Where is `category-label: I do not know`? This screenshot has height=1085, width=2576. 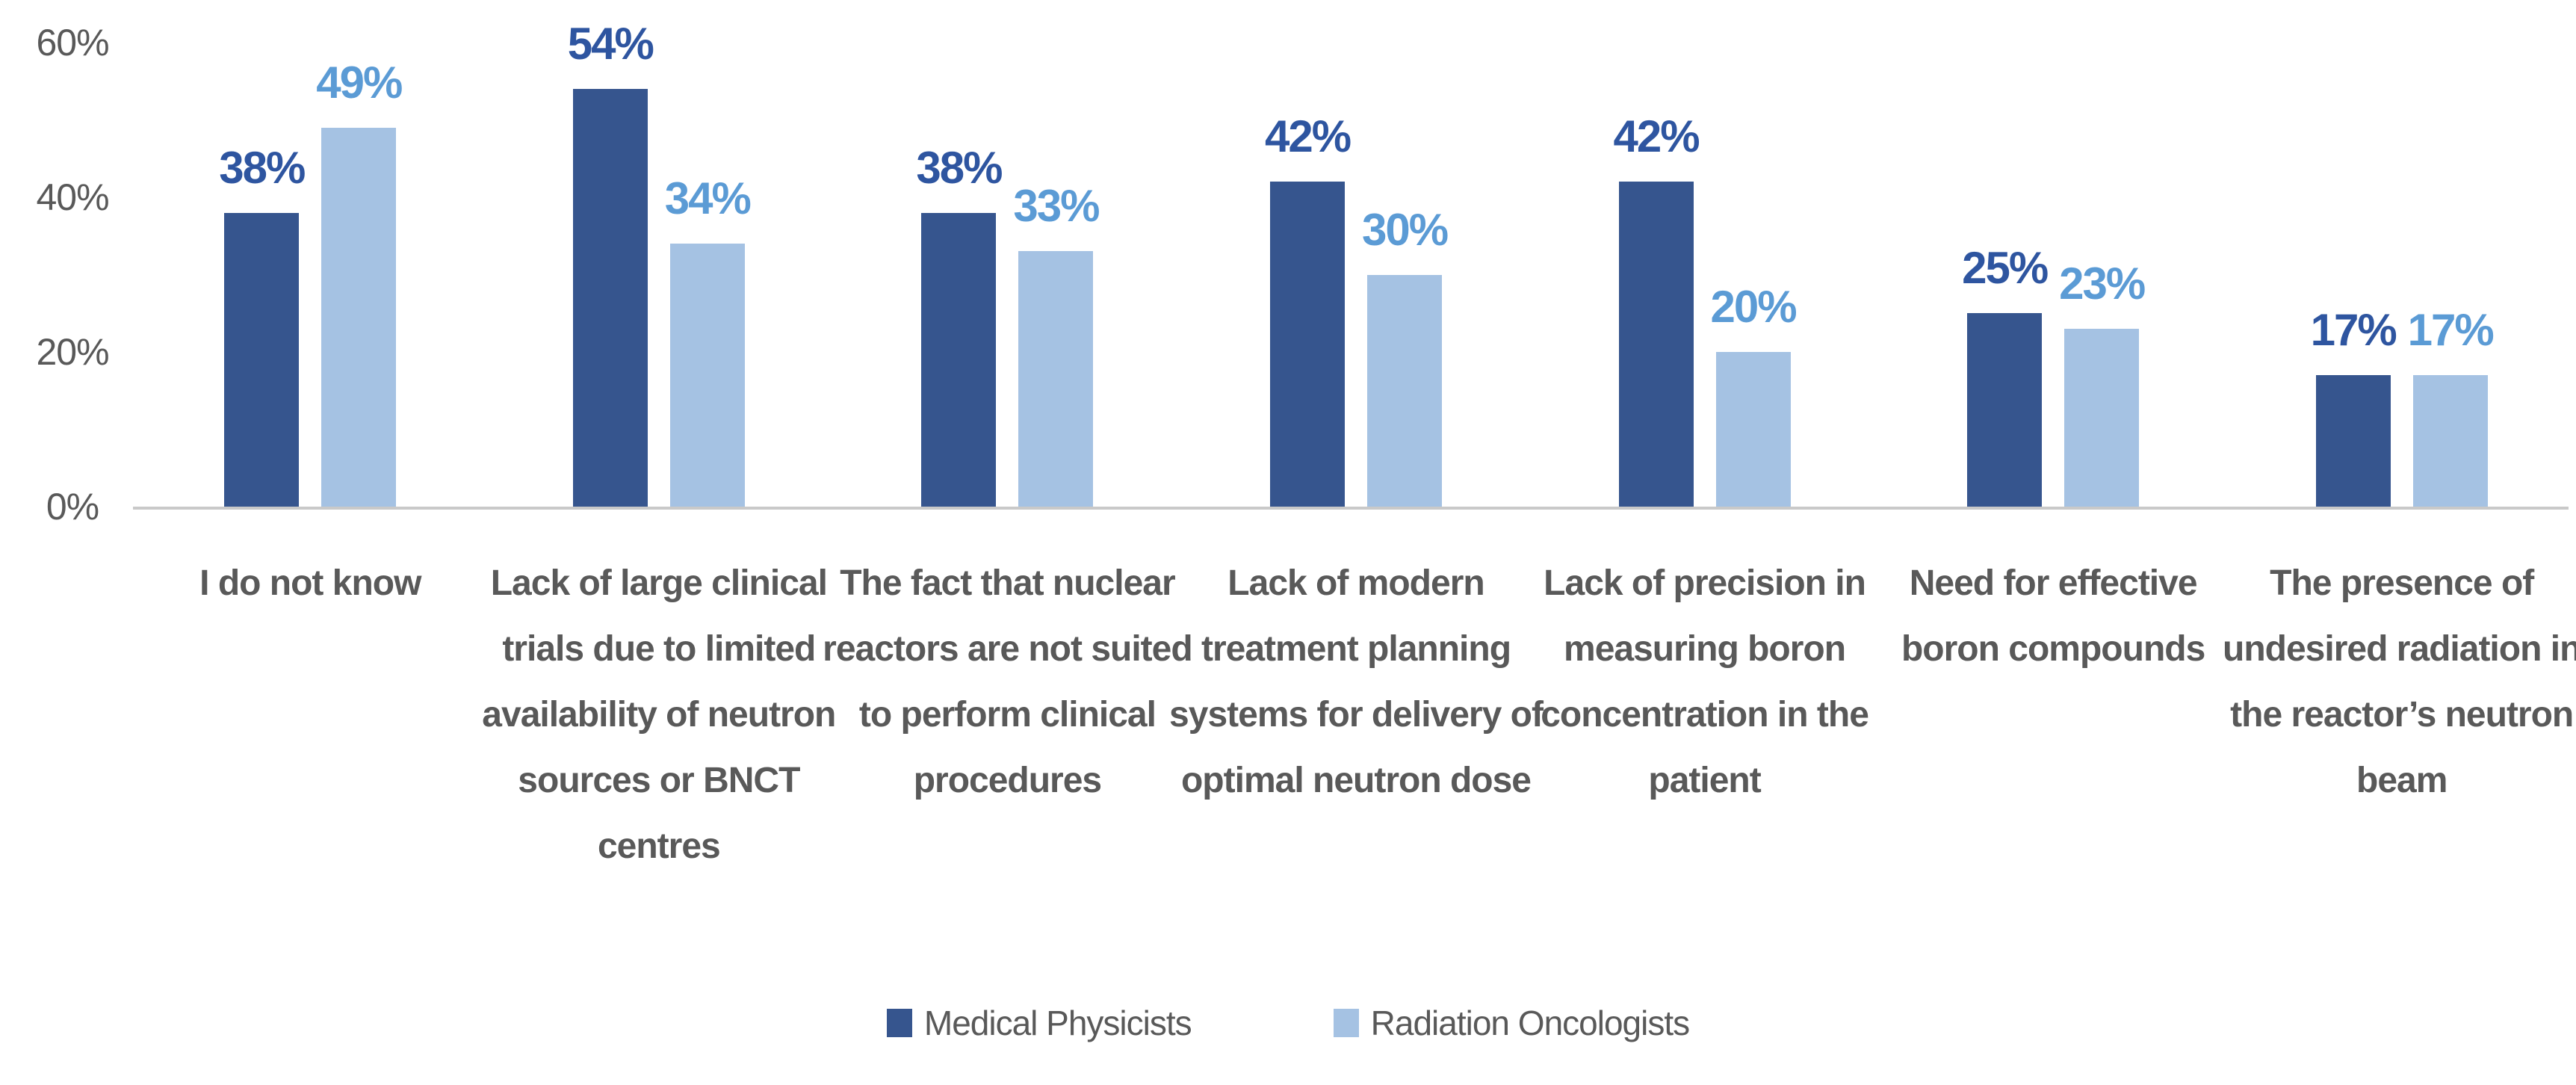
category-label: I do not know is located at coordinates (310, 583).